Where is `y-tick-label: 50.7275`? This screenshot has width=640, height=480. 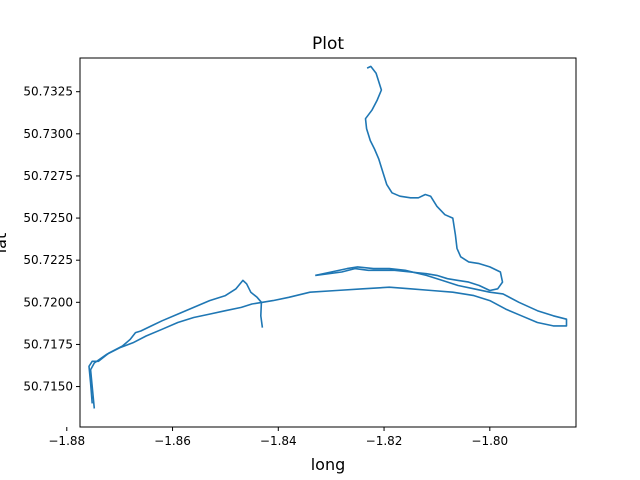
y-tick-label: 50.7275 is located at coordinates (48, 176).